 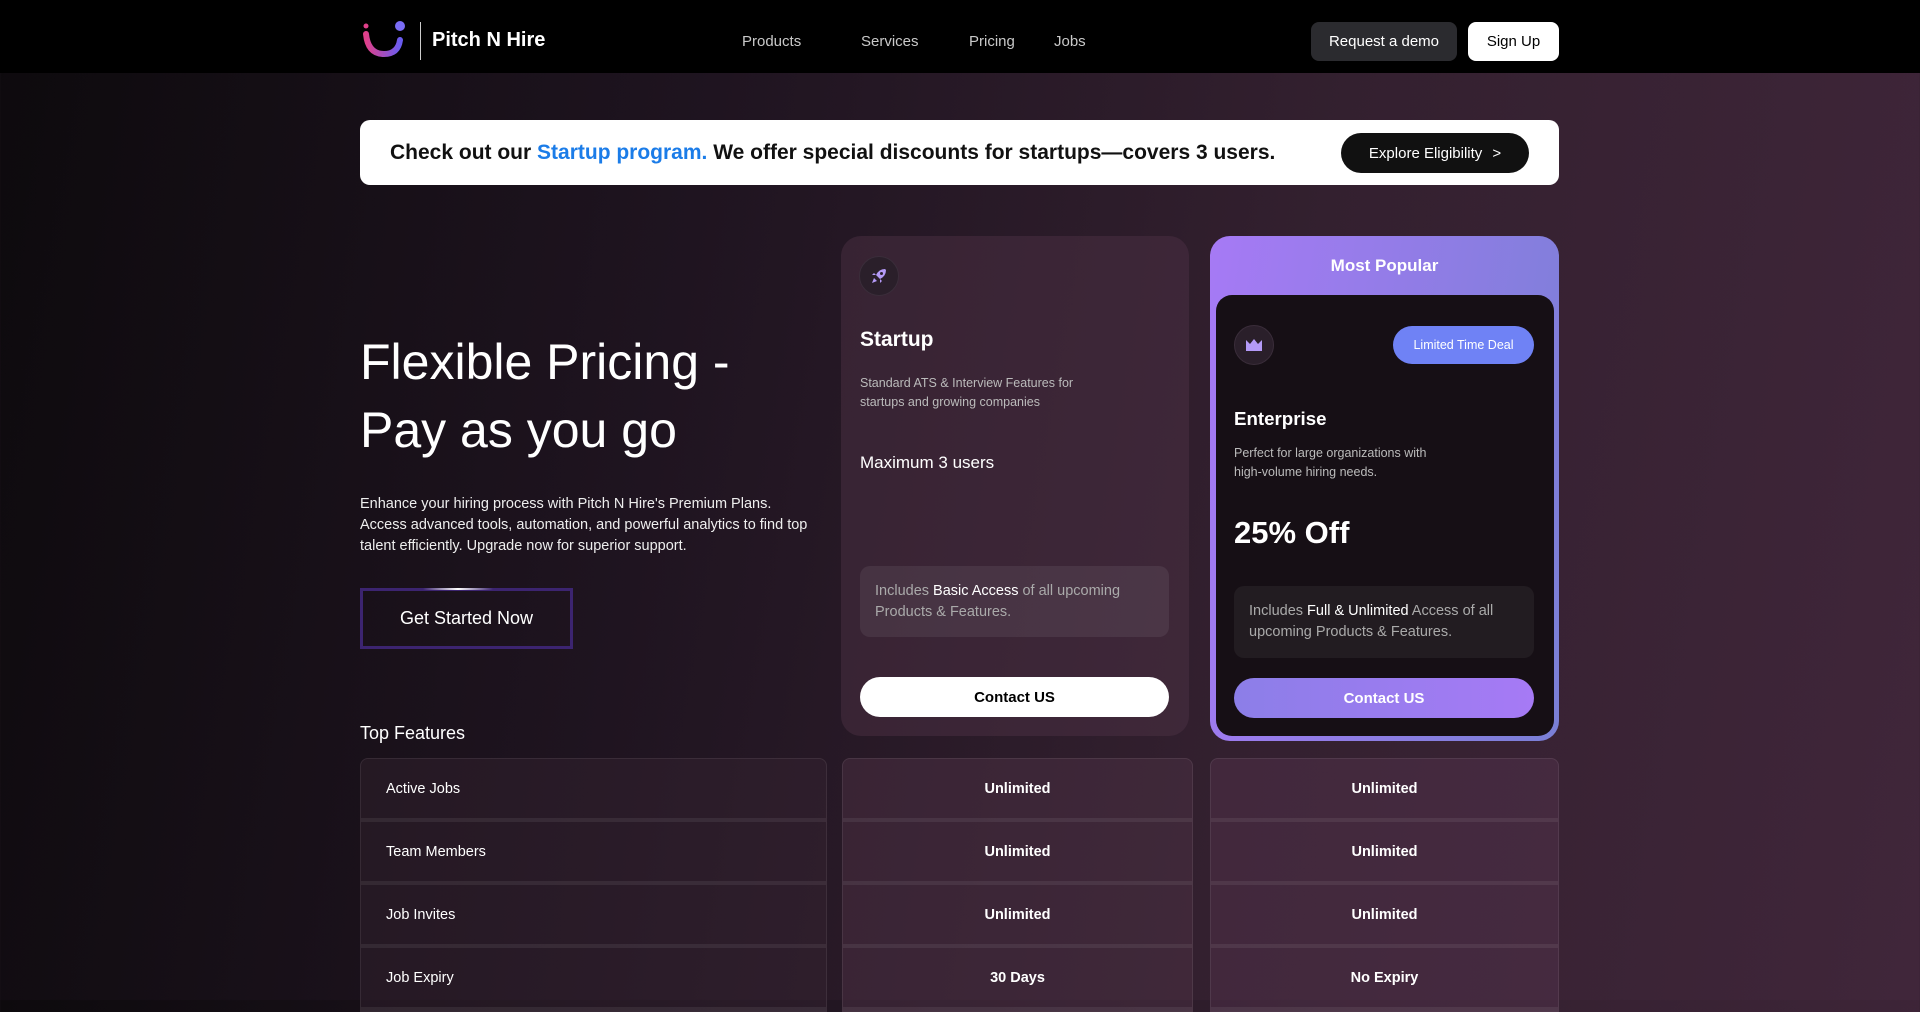 I want to click on explore-eligibility-button: Explore Eligibility >, so click(x=1435, y=153).